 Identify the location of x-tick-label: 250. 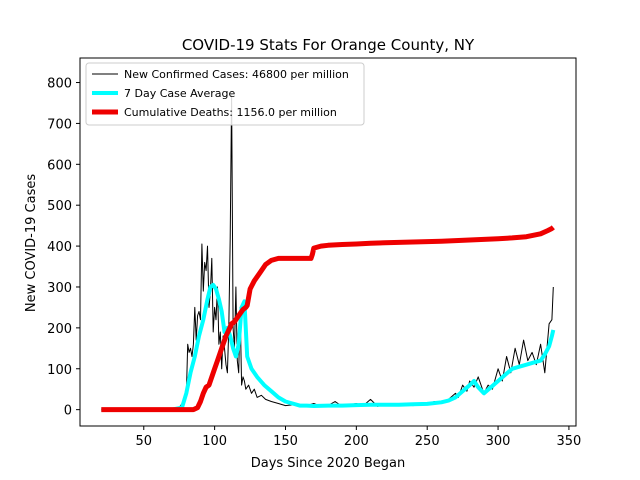
(427, 441).